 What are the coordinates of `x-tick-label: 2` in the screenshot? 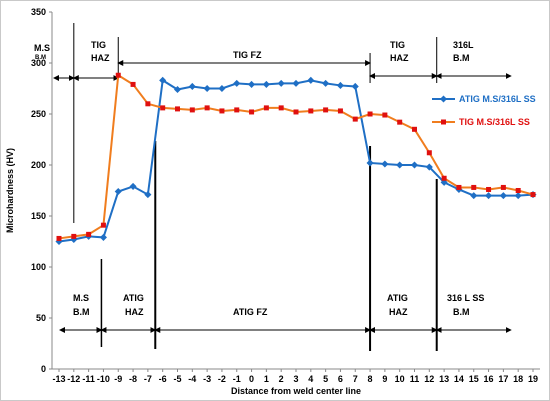 It's located at (281, 379).